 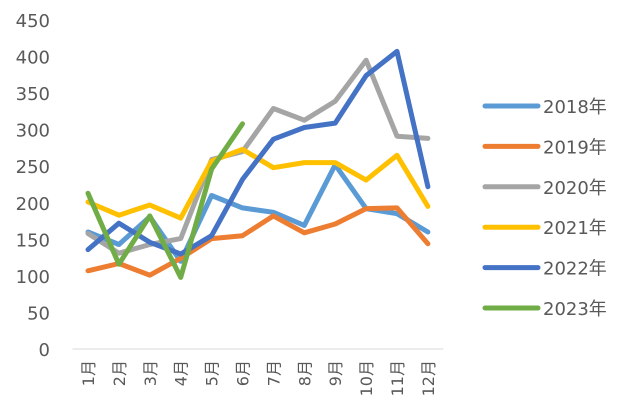 What do you see at coordinates (575, 228) in the screenshot?
I see `legend-label: 2021年` at bounding box center [575, 228].